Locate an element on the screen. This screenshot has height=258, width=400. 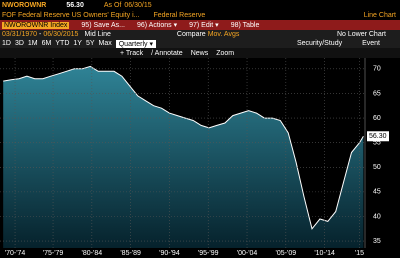
ticker: NWOROWNR is located at coordinates (24, 5).